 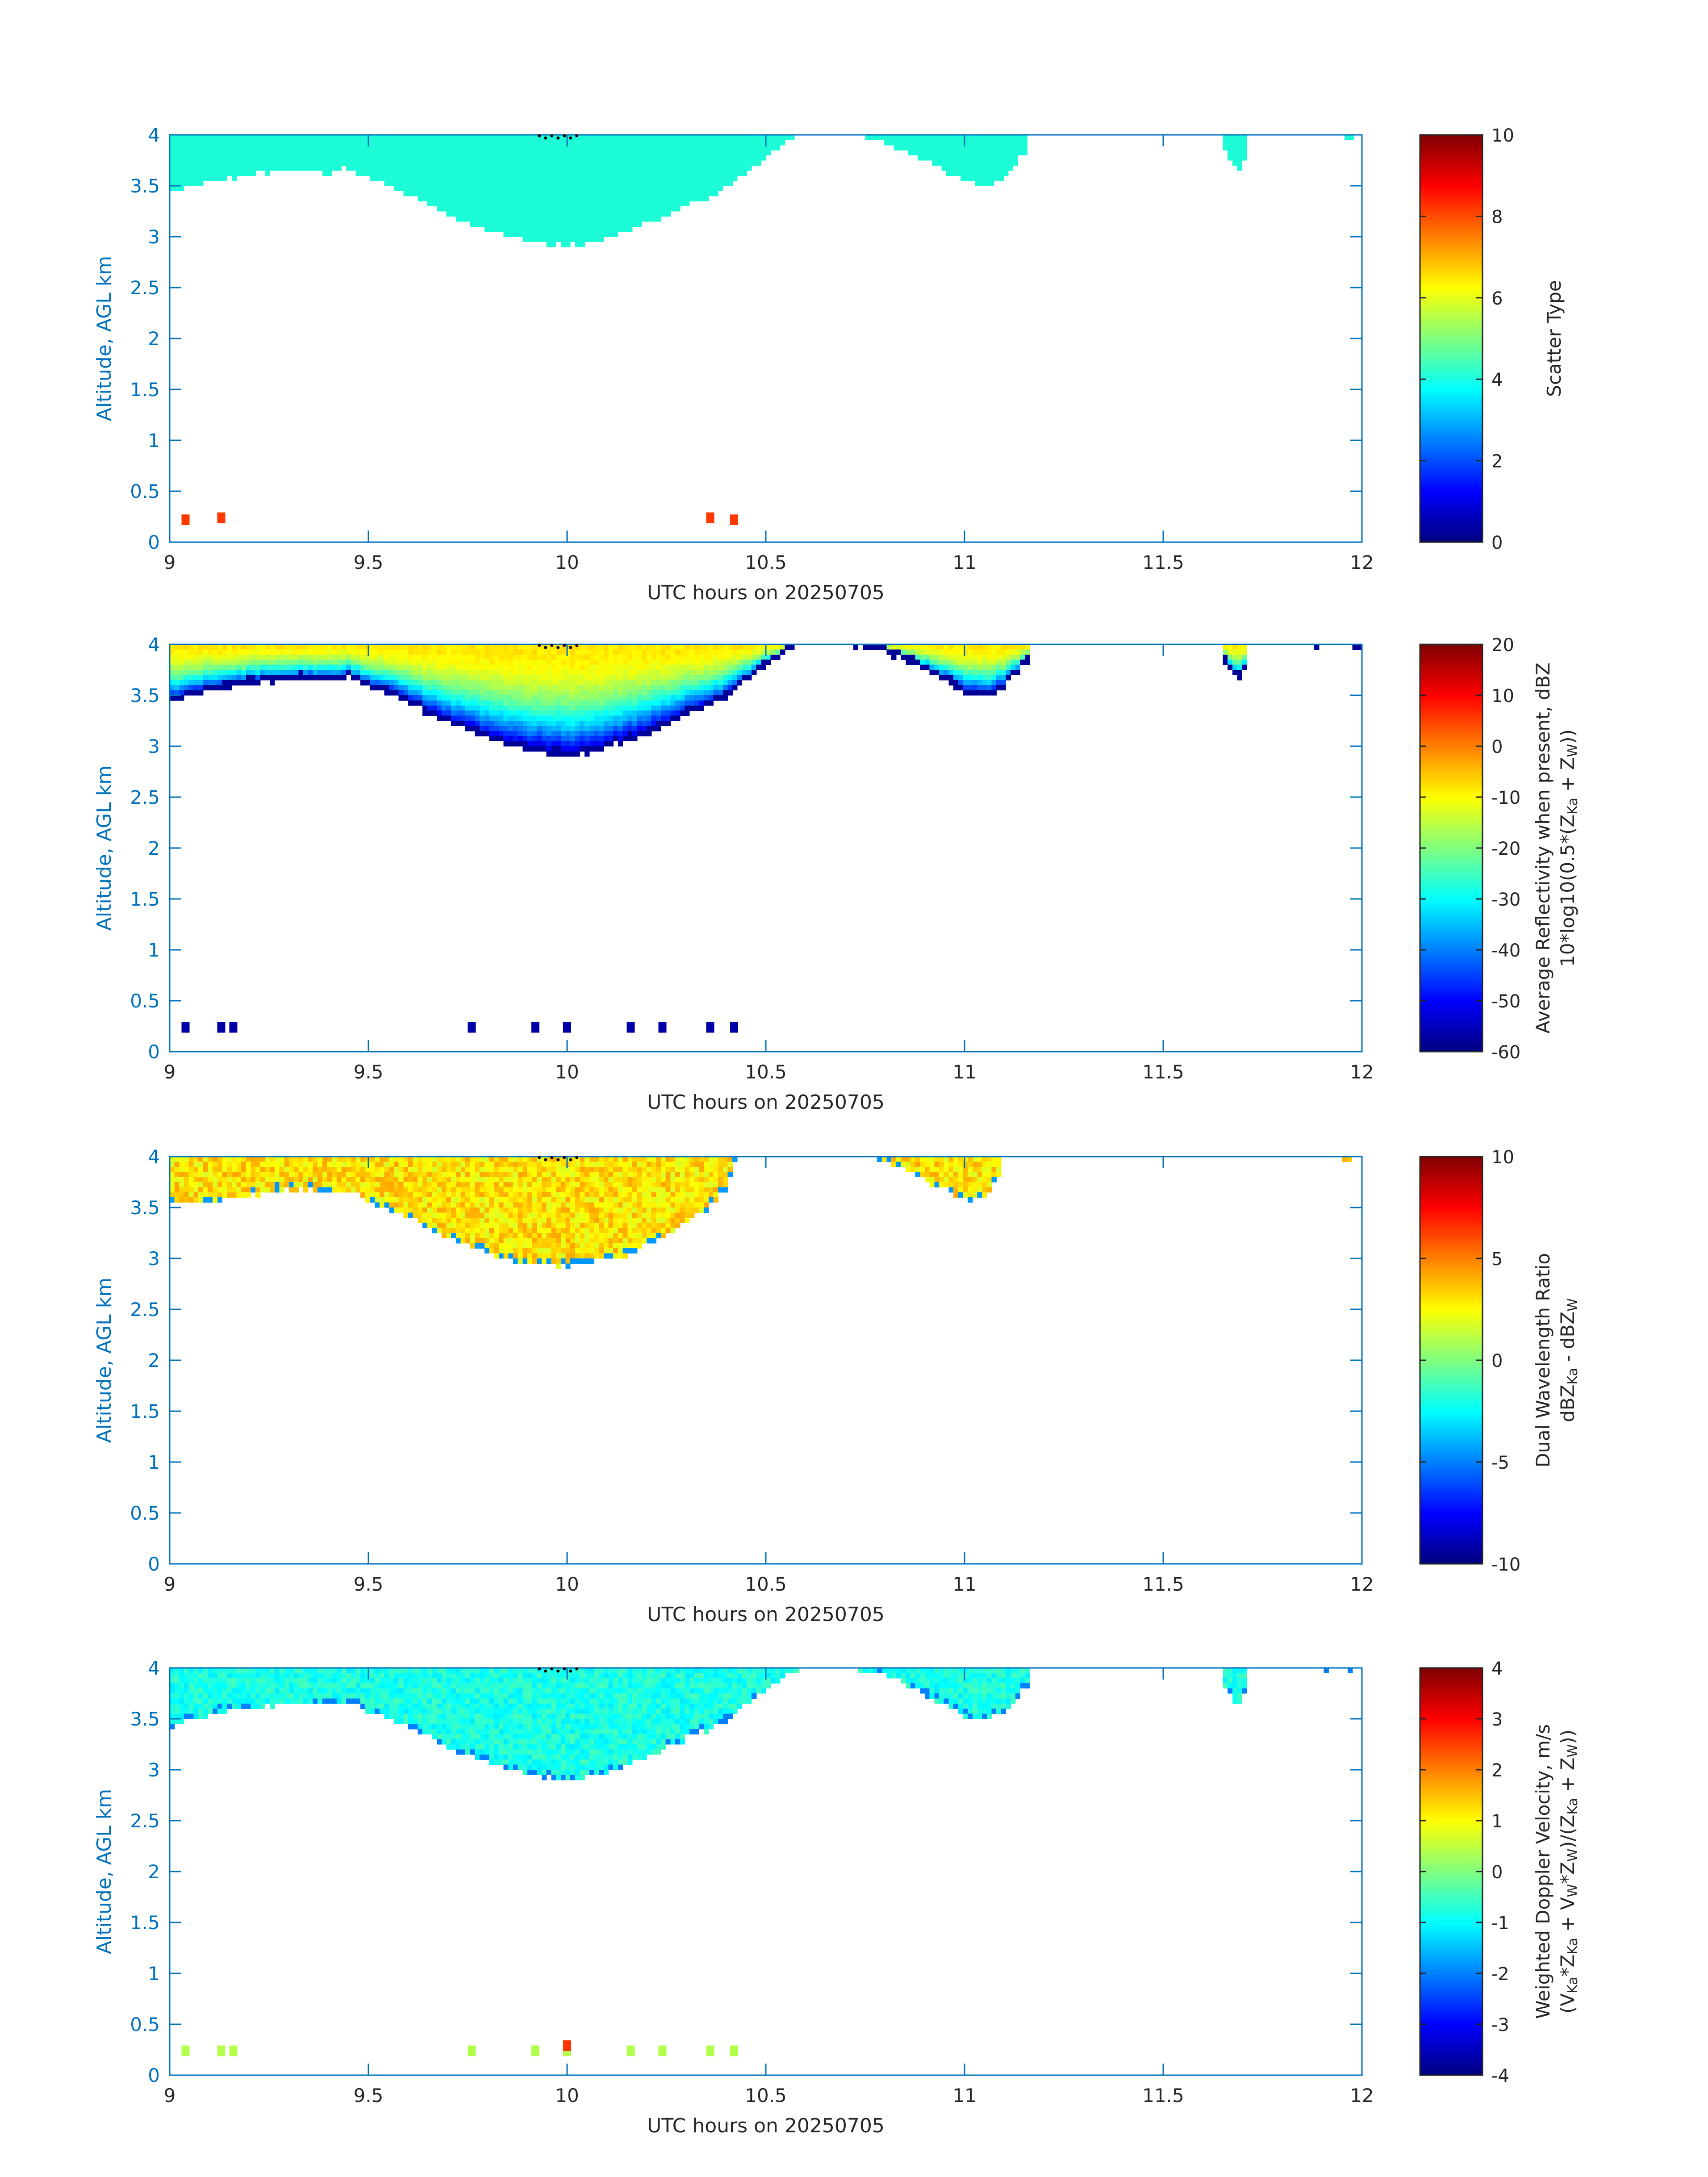 What do you see at coordinates (154, 746) in the screenshot?
I see `y-tick-label: 3` at bounding box center [154, 746].